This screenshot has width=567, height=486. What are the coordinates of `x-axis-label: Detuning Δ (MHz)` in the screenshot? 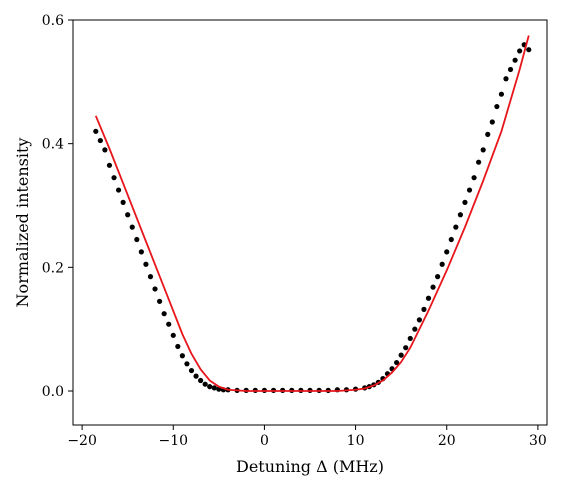 It's located at (310, 466).